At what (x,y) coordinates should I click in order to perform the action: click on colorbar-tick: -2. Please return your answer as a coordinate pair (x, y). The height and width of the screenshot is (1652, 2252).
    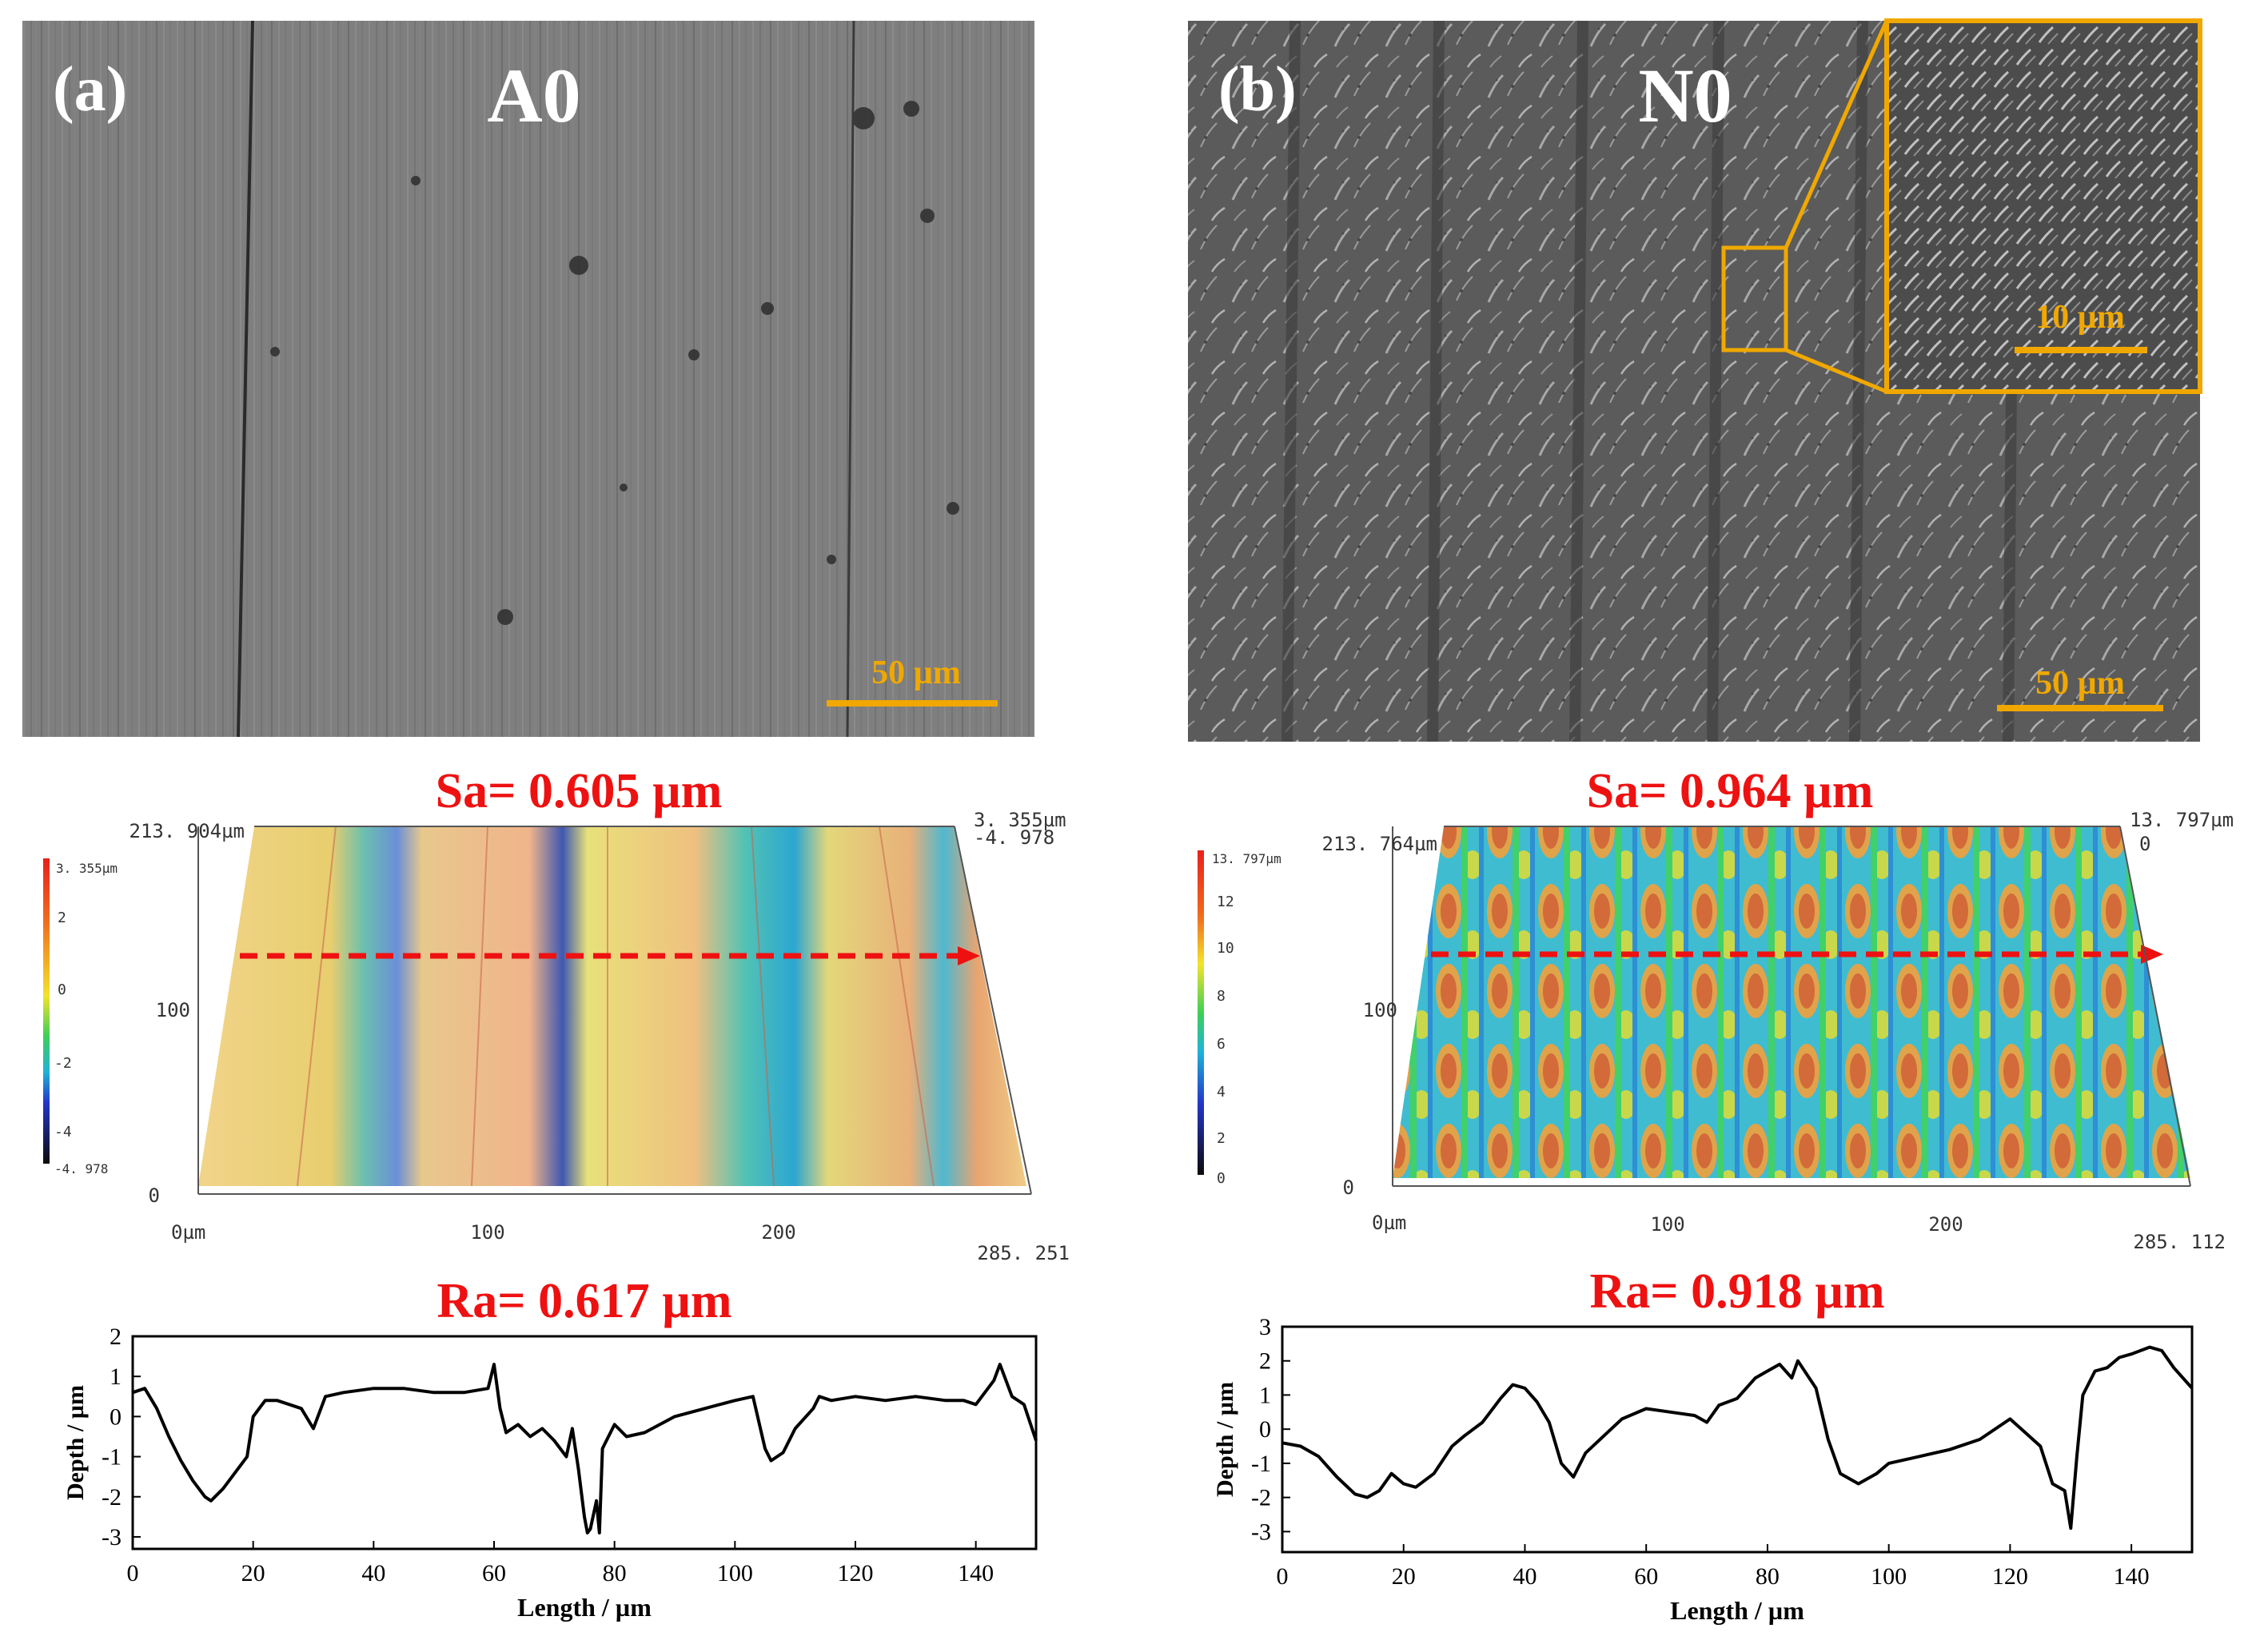
    Looking at the image, I should click on (63, 1063).